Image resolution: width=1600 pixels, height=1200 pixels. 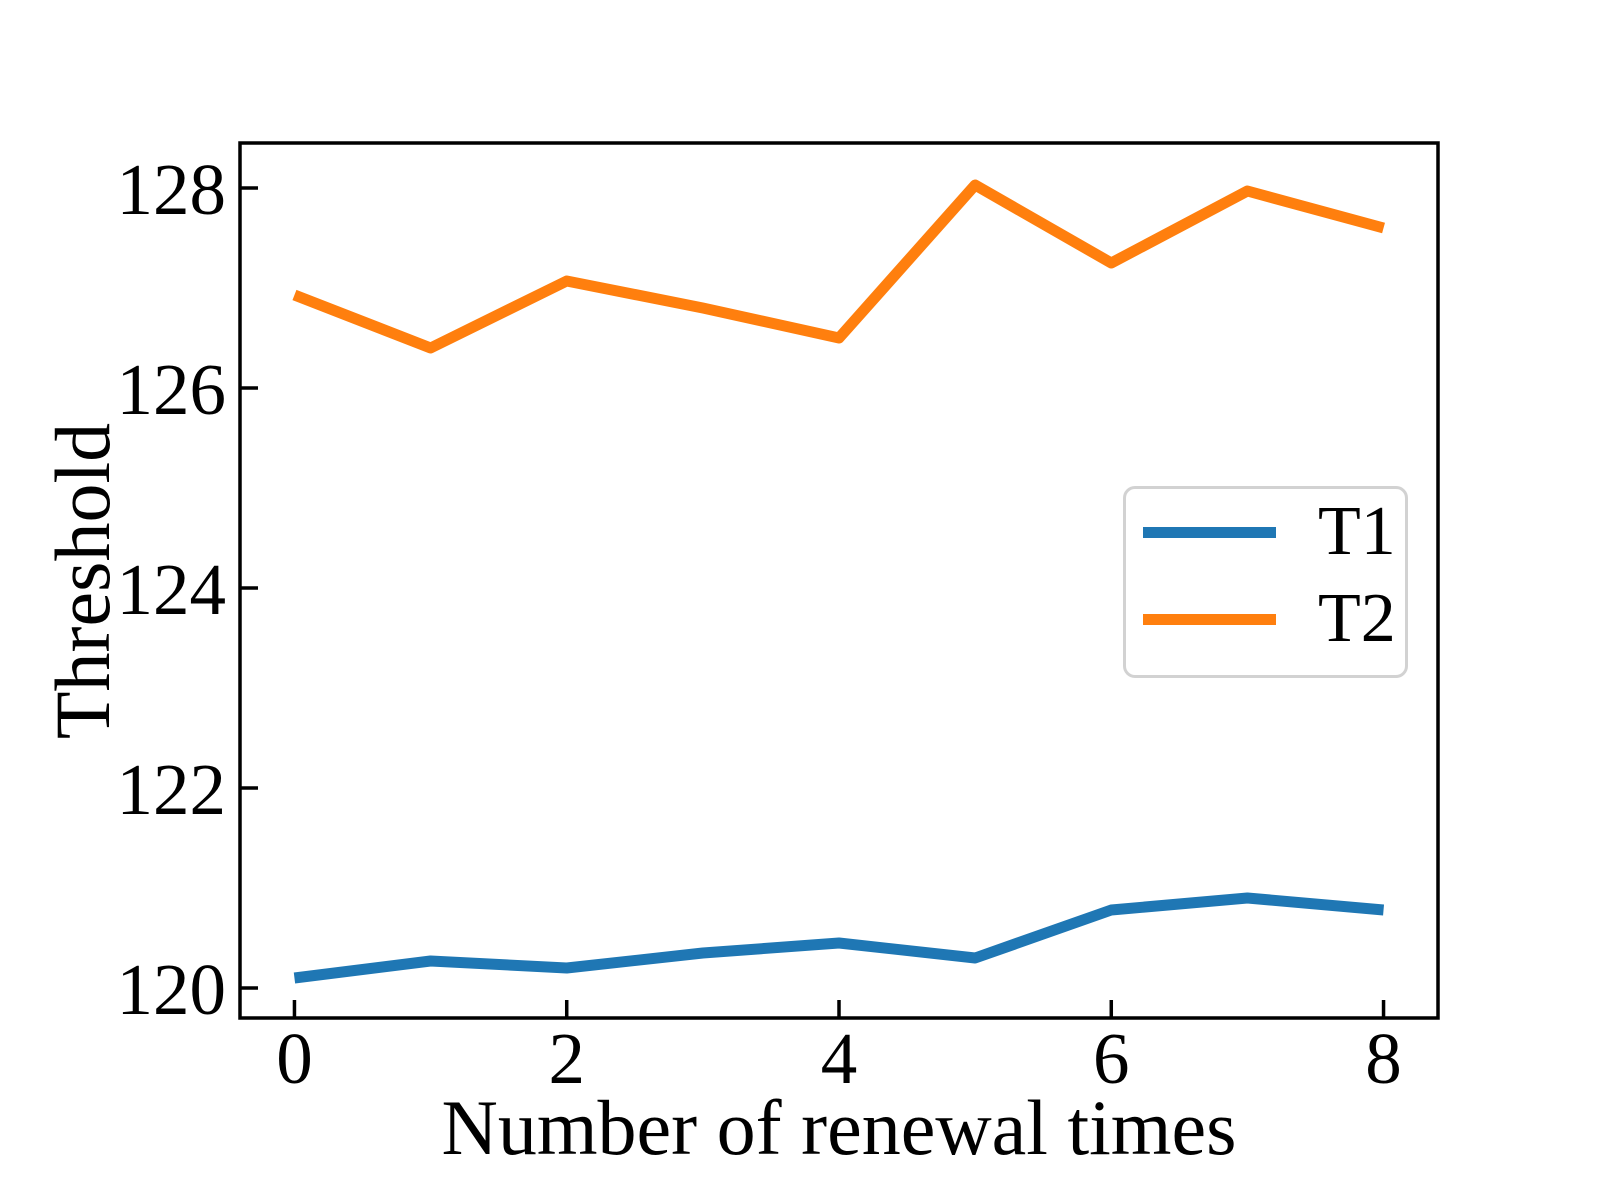 I want to click on t1-line-swatch, so click(x=1209, y=532).